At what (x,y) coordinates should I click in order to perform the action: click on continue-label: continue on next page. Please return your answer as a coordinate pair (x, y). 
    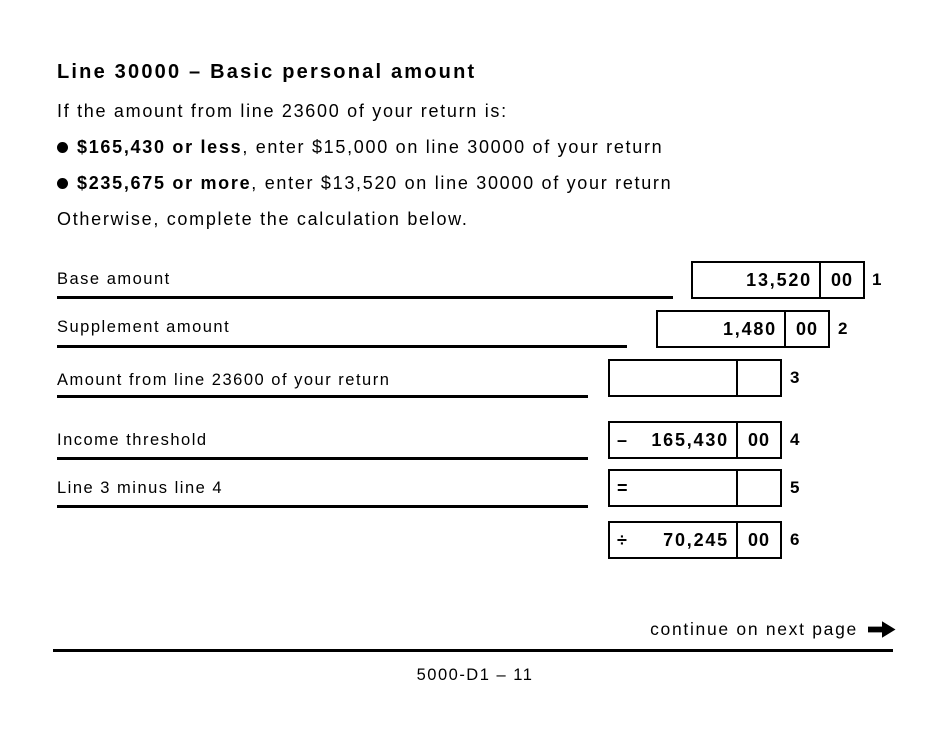
    Looking at the image, I should click on (754, 629).